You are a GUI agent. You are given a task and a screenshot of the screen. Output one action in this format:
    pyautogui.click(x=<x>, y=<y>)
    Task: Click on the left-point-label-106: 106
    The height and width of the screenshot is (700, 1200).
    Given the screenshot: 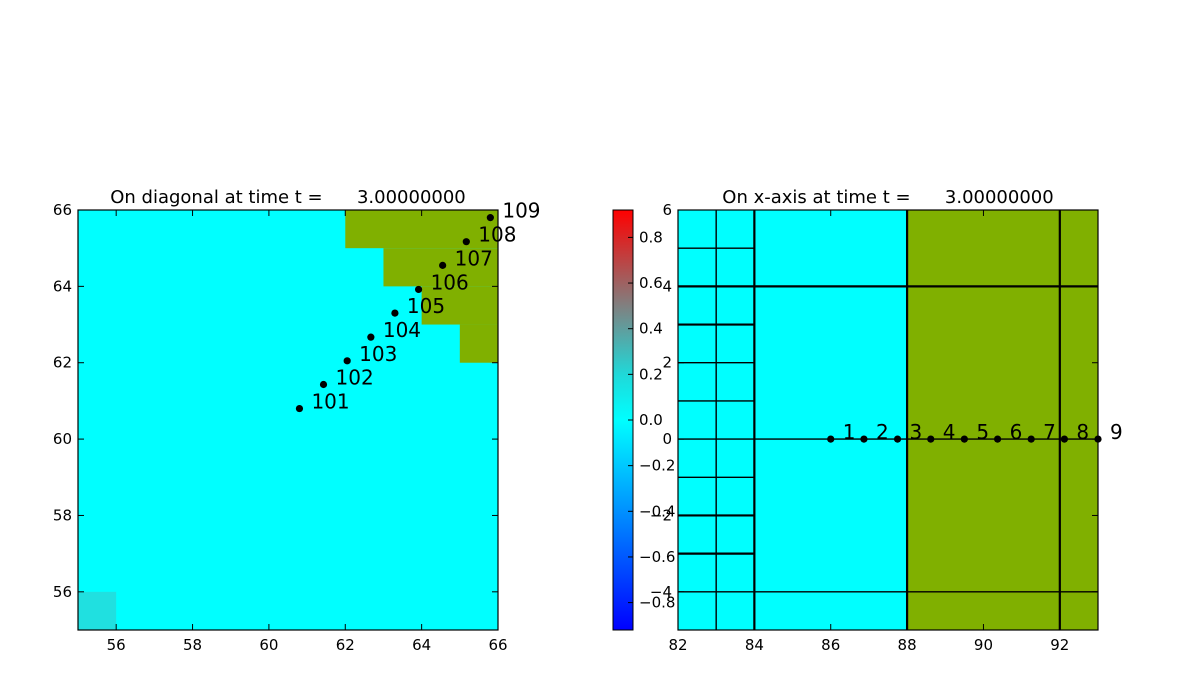 What is the action you would take?
    pyautogui.click(x=450, y=282)
    